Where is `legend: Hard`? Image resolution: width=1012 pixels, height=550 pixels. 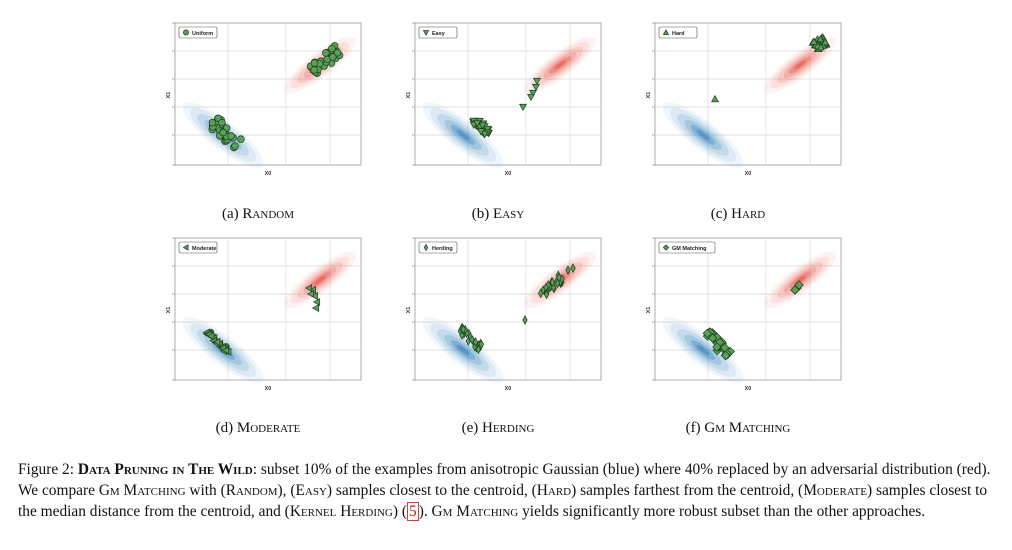 legend: Hard is located at coordinates (678, 32).